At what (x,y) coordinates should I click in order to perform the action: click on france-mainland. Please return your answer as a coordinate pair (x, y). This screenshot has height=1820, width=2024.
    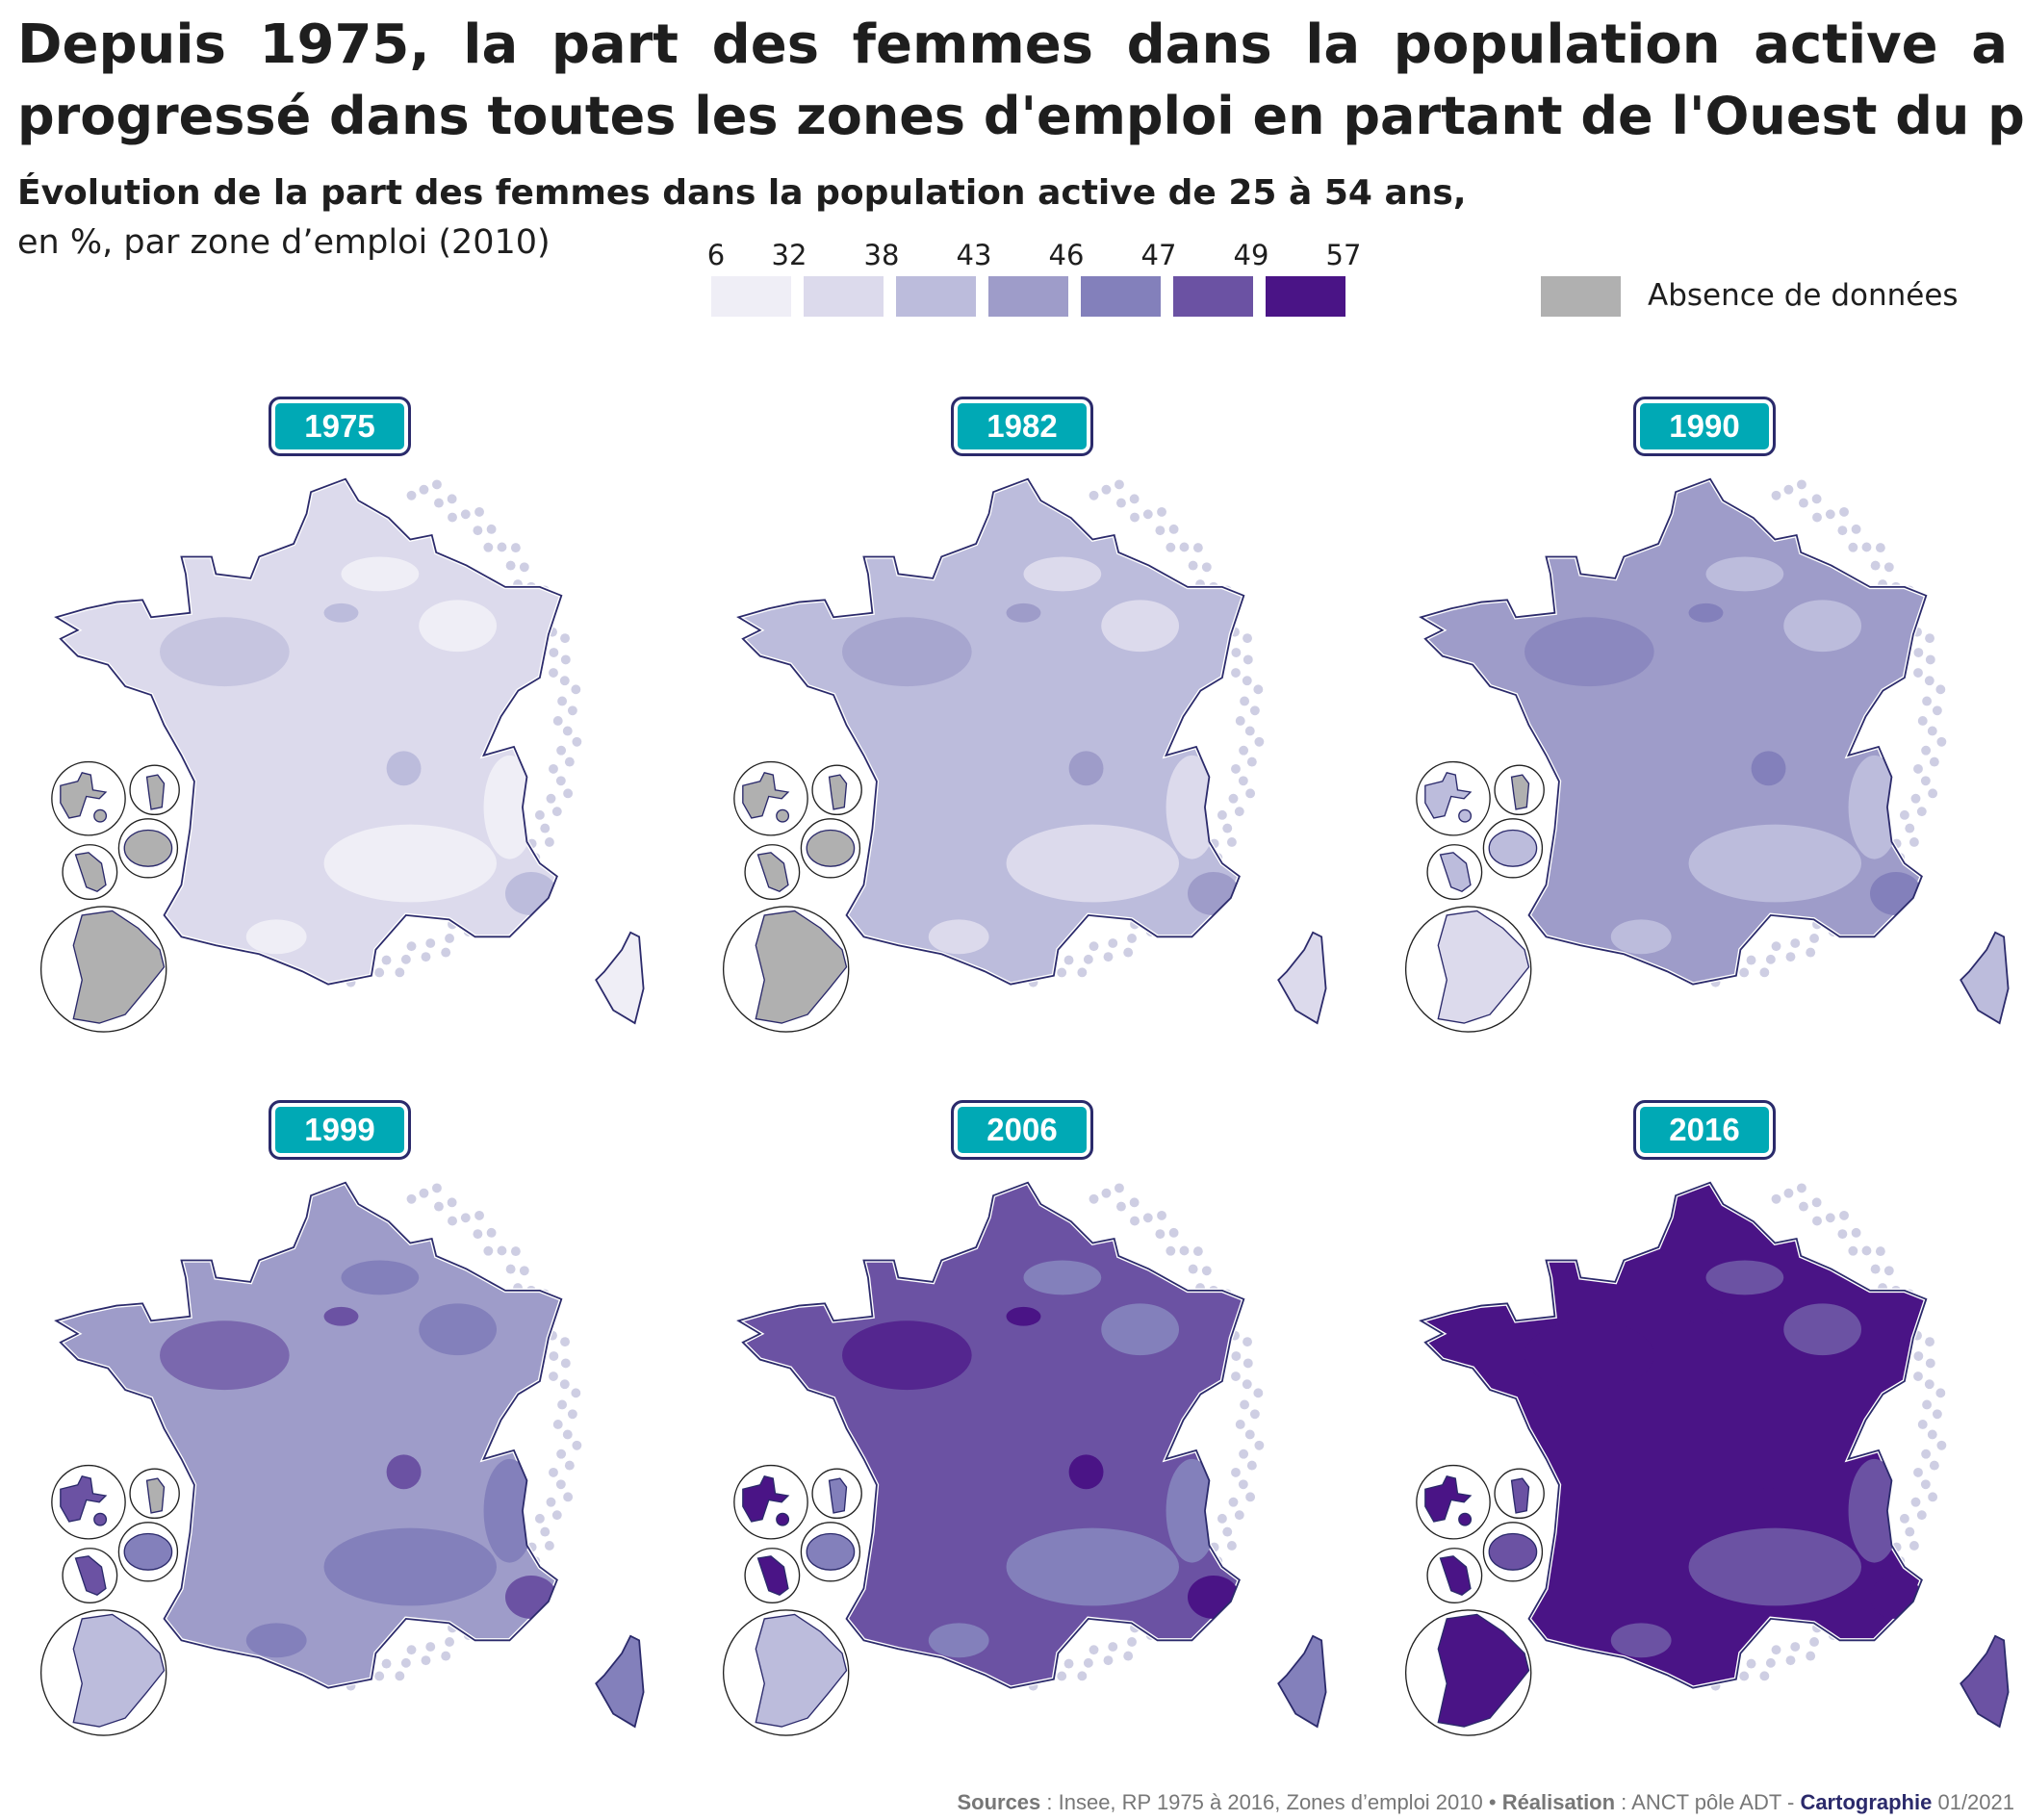
    Looking at the image, I should click on (1672, 731).